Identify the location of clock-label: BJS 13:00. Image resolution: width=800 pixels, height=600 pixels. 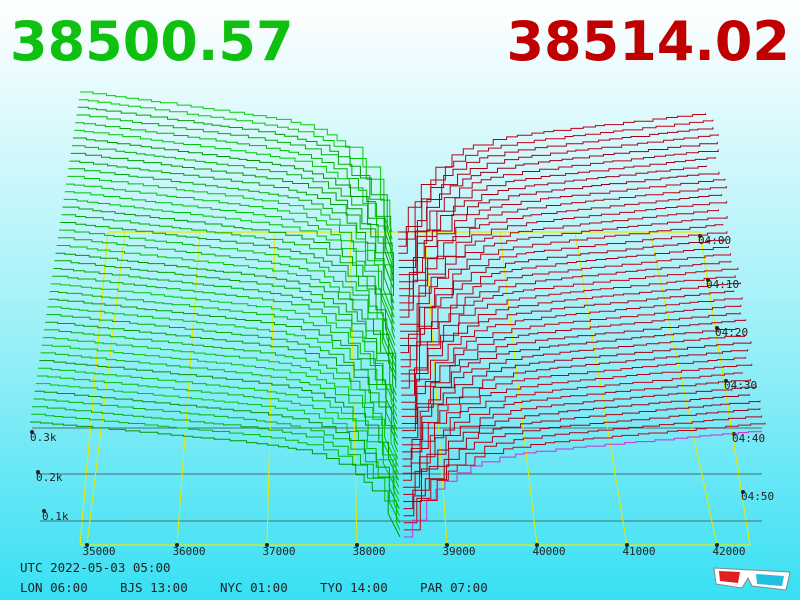
(154, 587).